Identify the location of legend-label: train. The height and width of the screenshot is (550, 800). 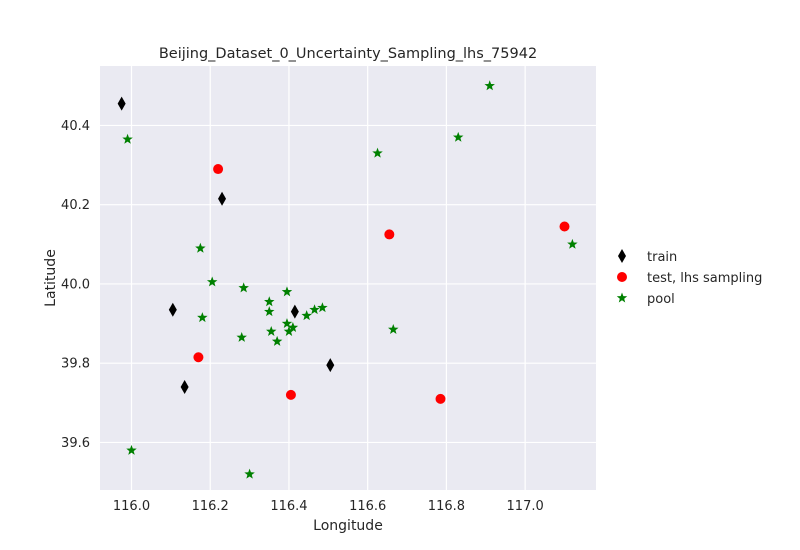
(662, 257).